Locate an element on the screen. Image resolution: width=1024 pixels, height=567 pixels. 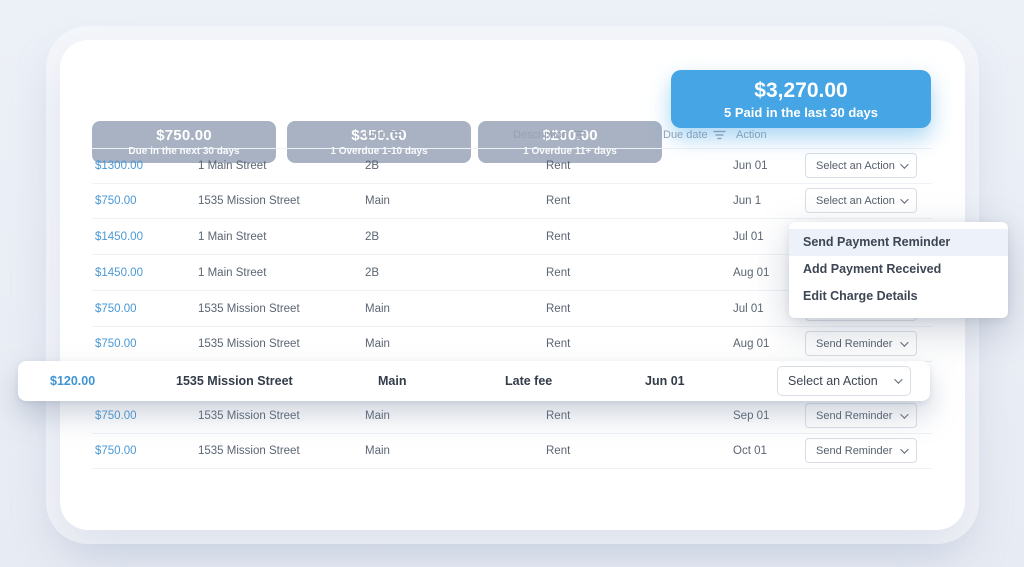
summary-card-overdue-1-10: $350.00 1 Overdue 1-10 days is located at coordinates (379, 142).